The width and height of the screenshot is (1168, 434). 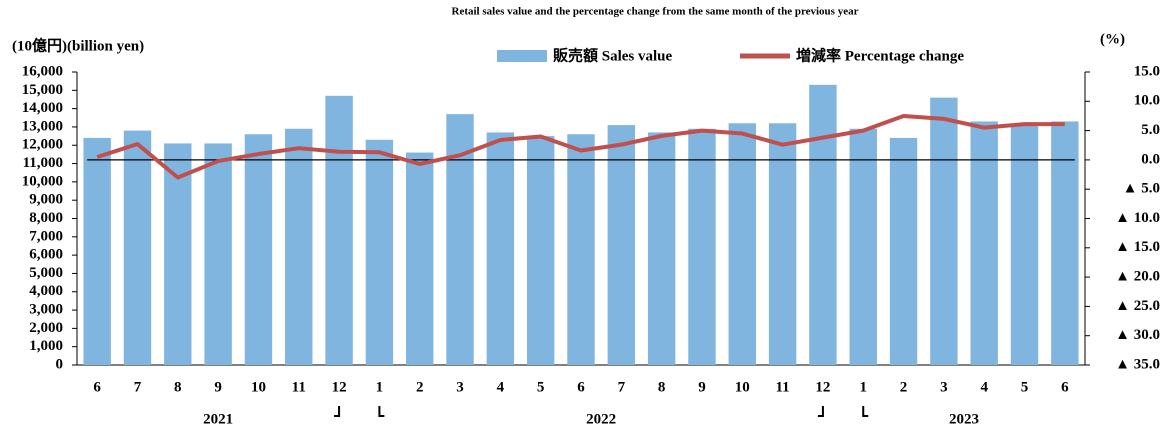 I want to click on y-tick-label: 11,000, so click(x=43, y=163).